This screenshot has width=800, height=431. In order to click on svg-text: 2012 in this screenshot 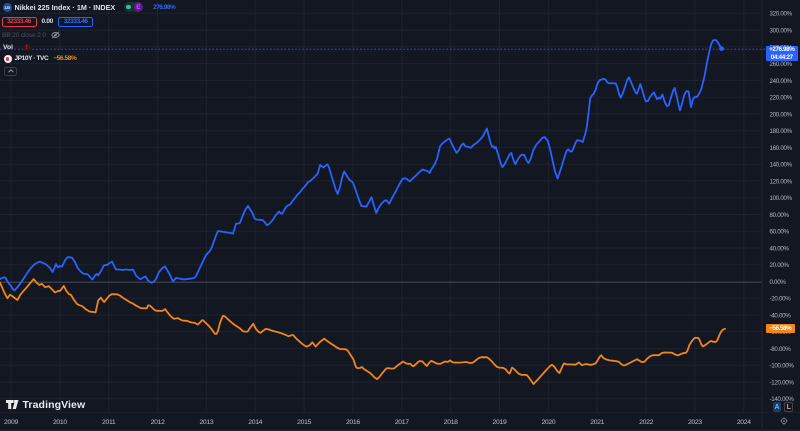, I will do `click(158, 422)`.